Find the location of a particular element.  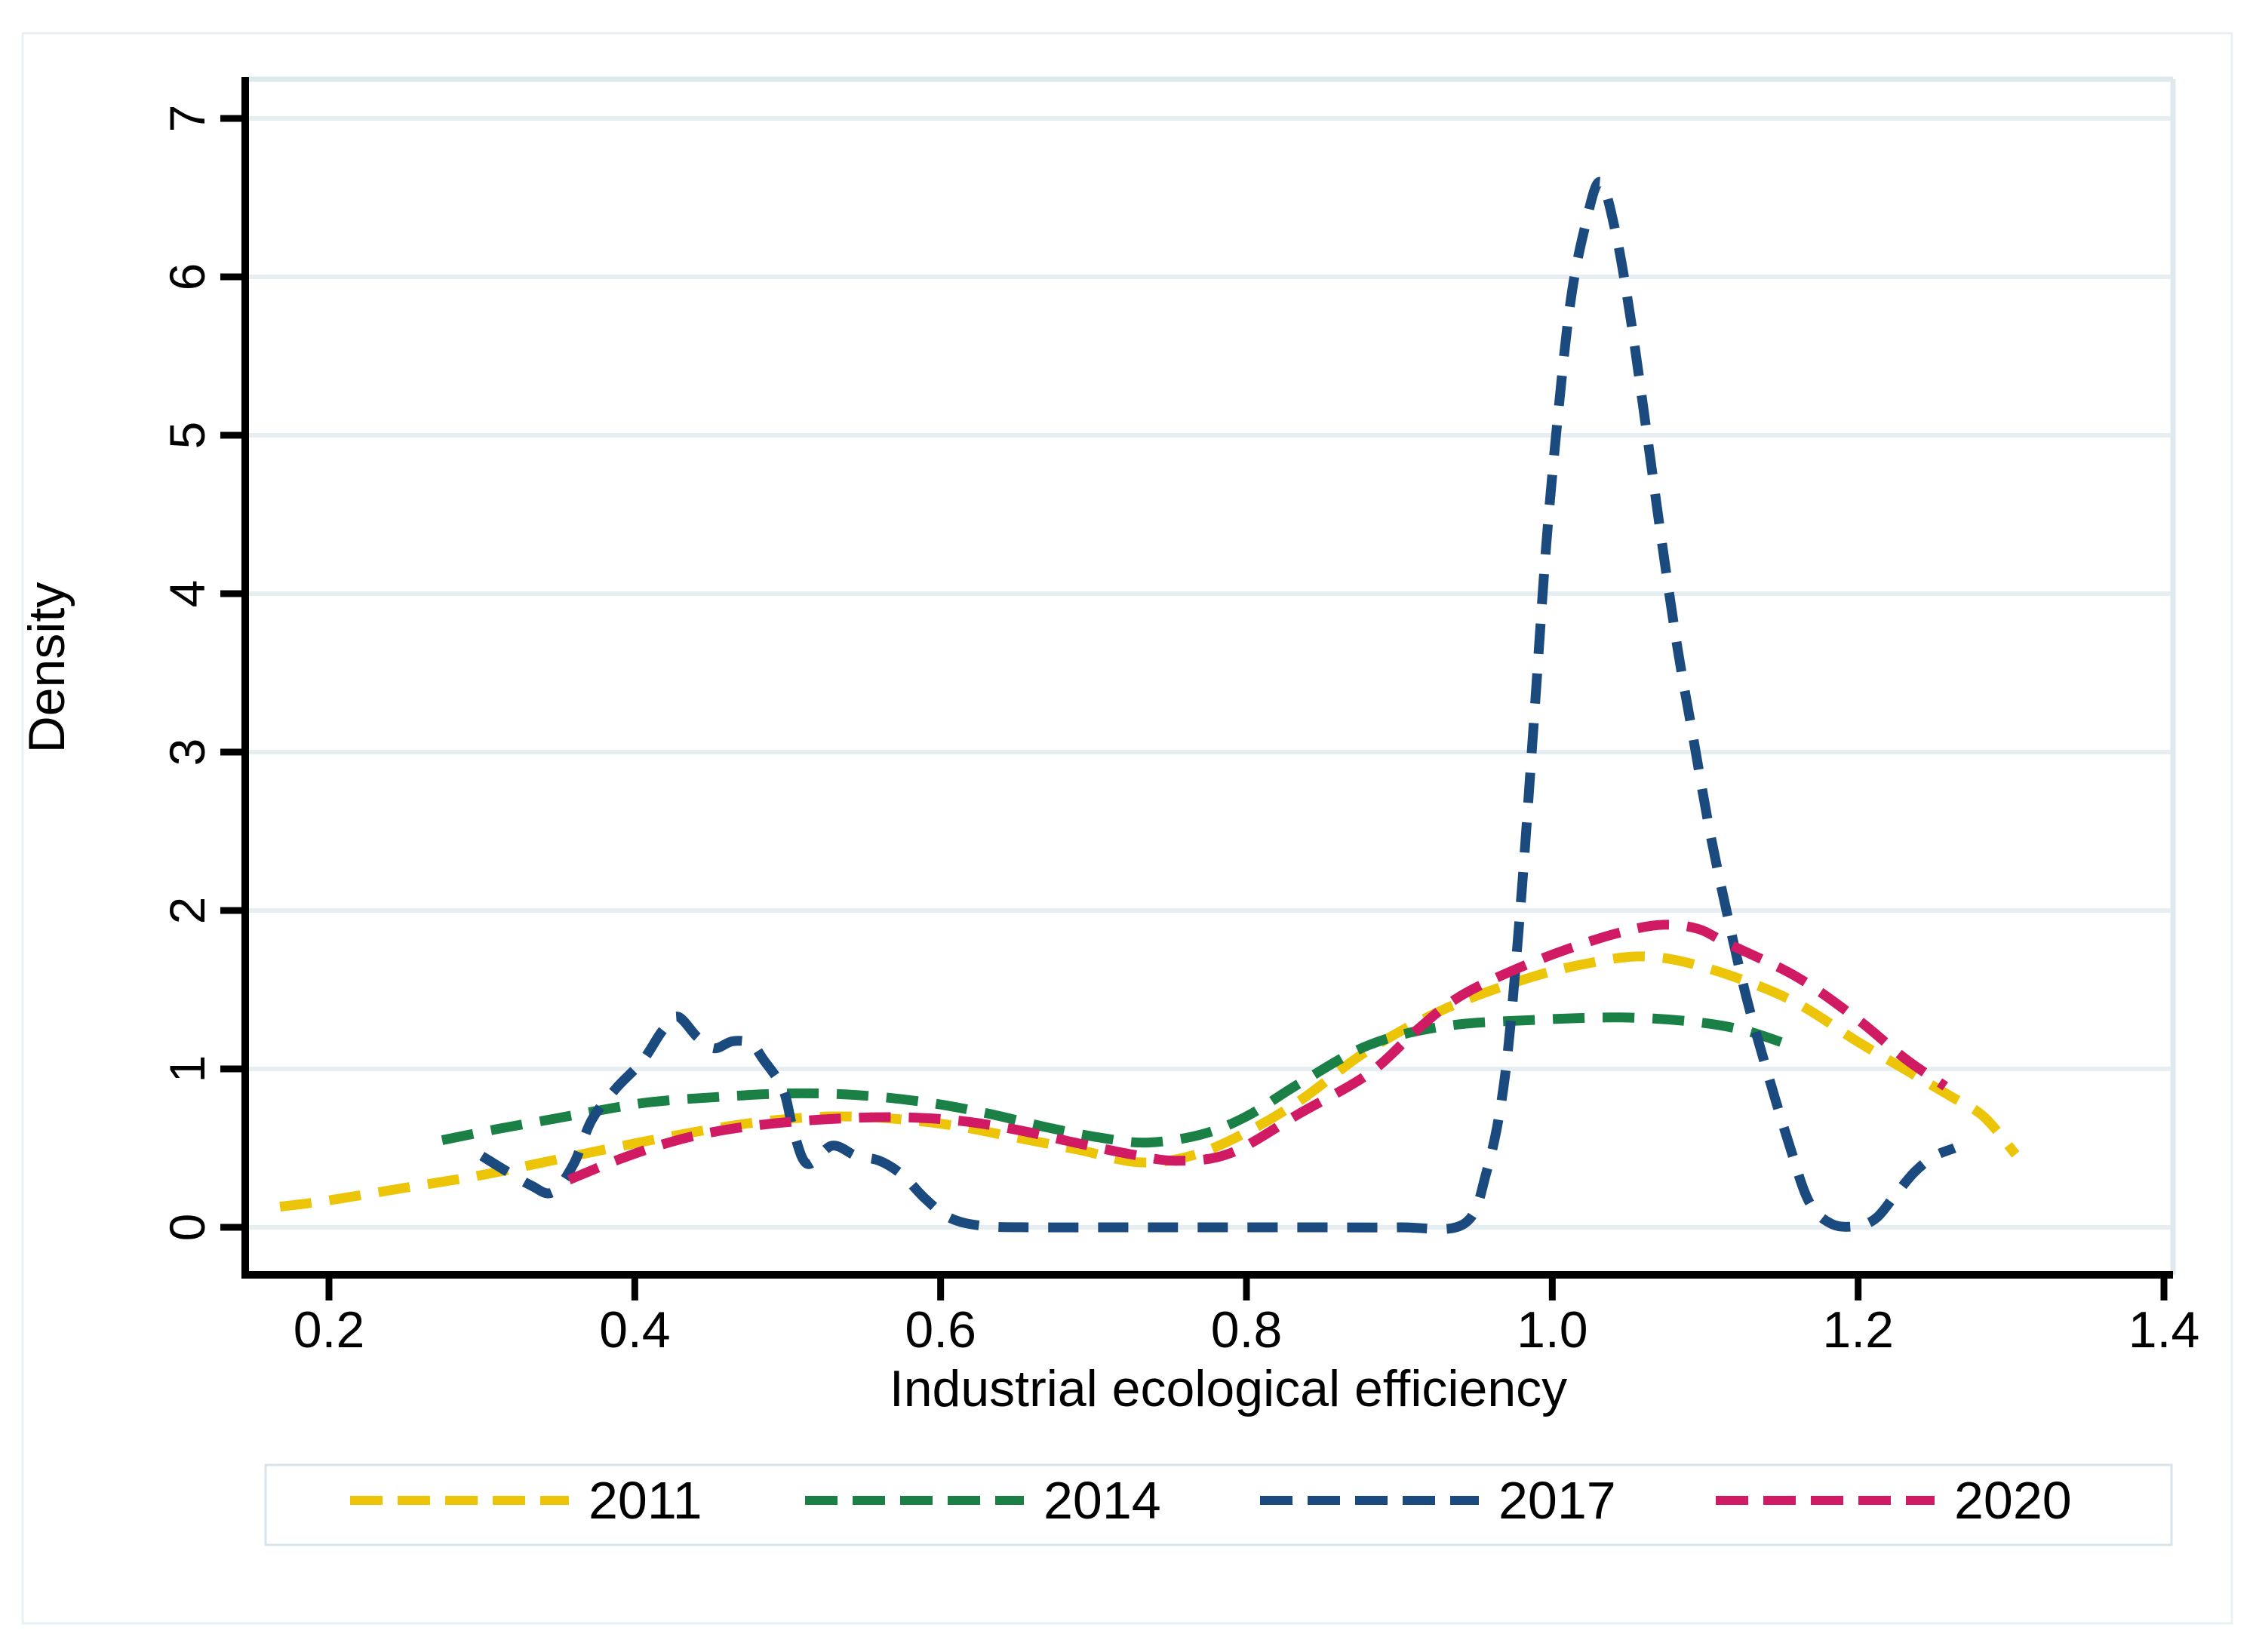

x-axis-title: Industrial ecological efficiency is located at coordinates (1228, 1388).